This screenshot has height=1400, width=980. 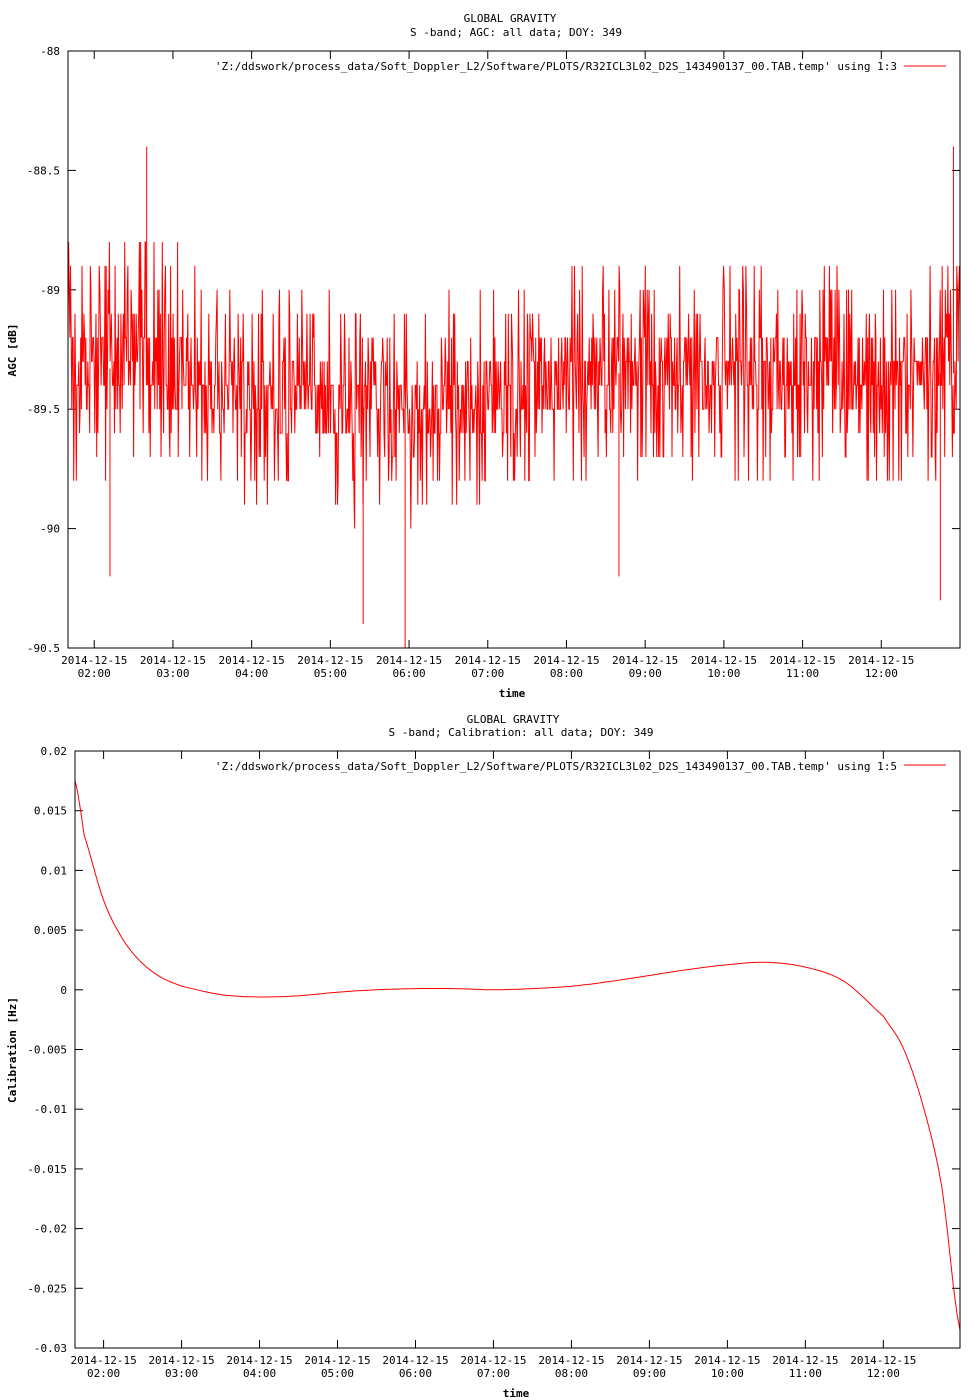 I want to click on agc-xtick-time: 12:00, so click(x=881, y=673).